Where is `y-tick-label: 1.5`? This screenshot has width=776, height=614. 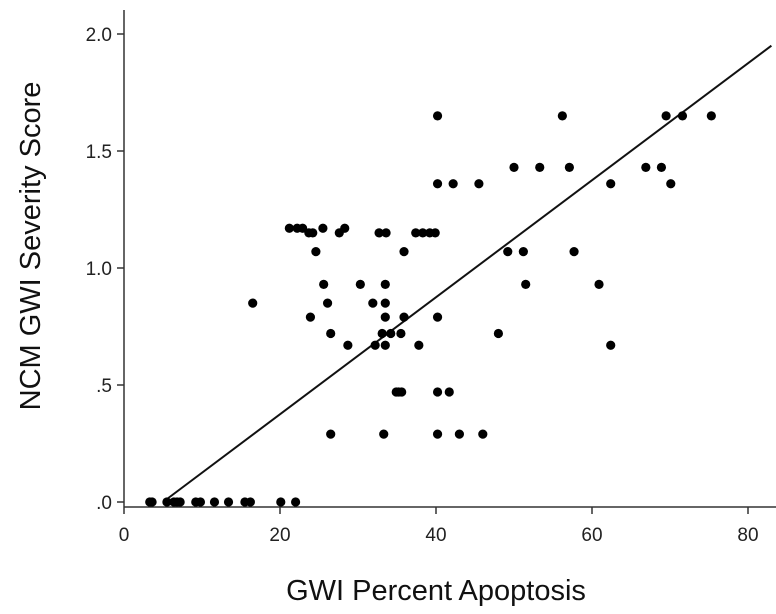
y-tick-label: 1.5 is located at coordinates (99, 152).